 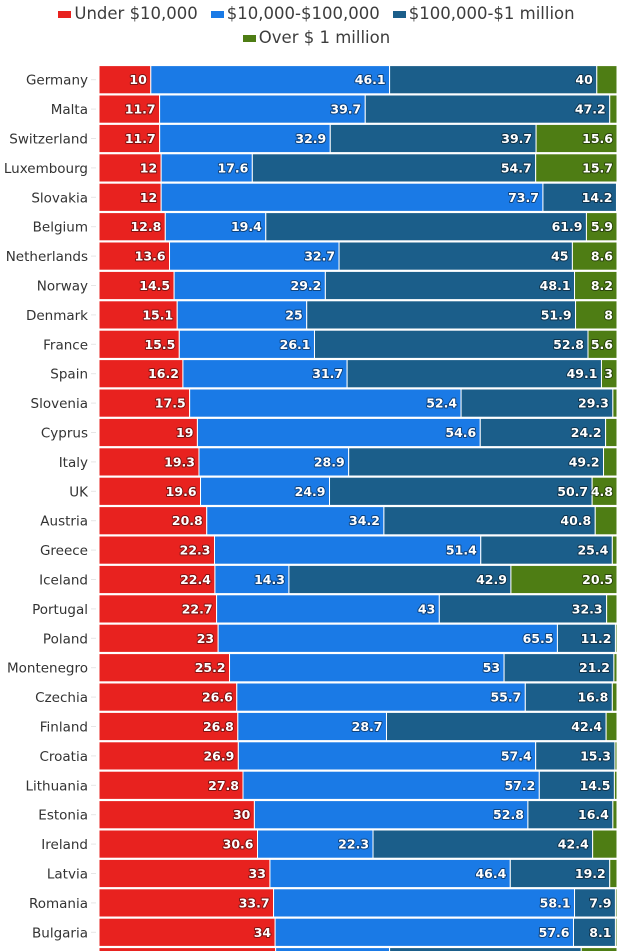 What do you see at coordinates (316, 38) in the screenshot?
I see `legend-item: Over $ 1 million` at bounding box center [316, 38].